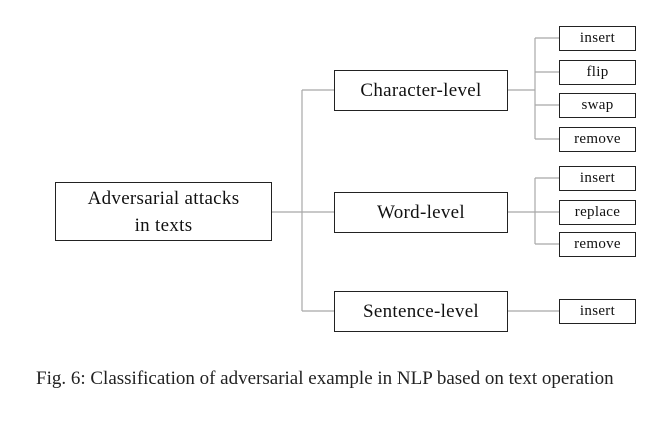 This screenshot has height=429, width=672. I want to click on char-insert-label: insert, so click(597, 38).